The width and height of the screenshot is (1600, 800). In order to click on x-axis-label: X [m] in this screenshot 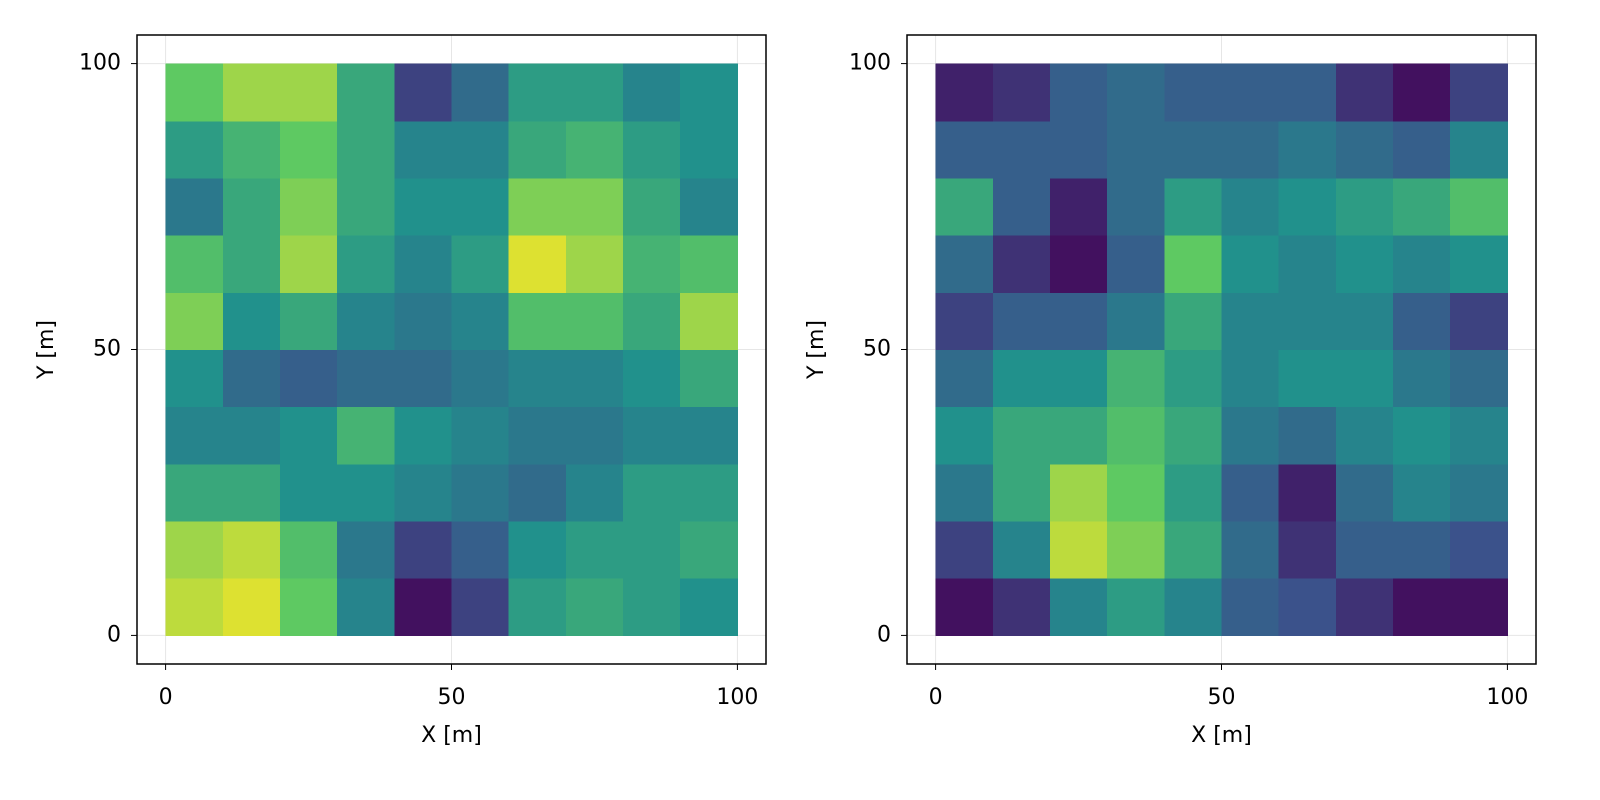, I will do `click(451, 735)`.